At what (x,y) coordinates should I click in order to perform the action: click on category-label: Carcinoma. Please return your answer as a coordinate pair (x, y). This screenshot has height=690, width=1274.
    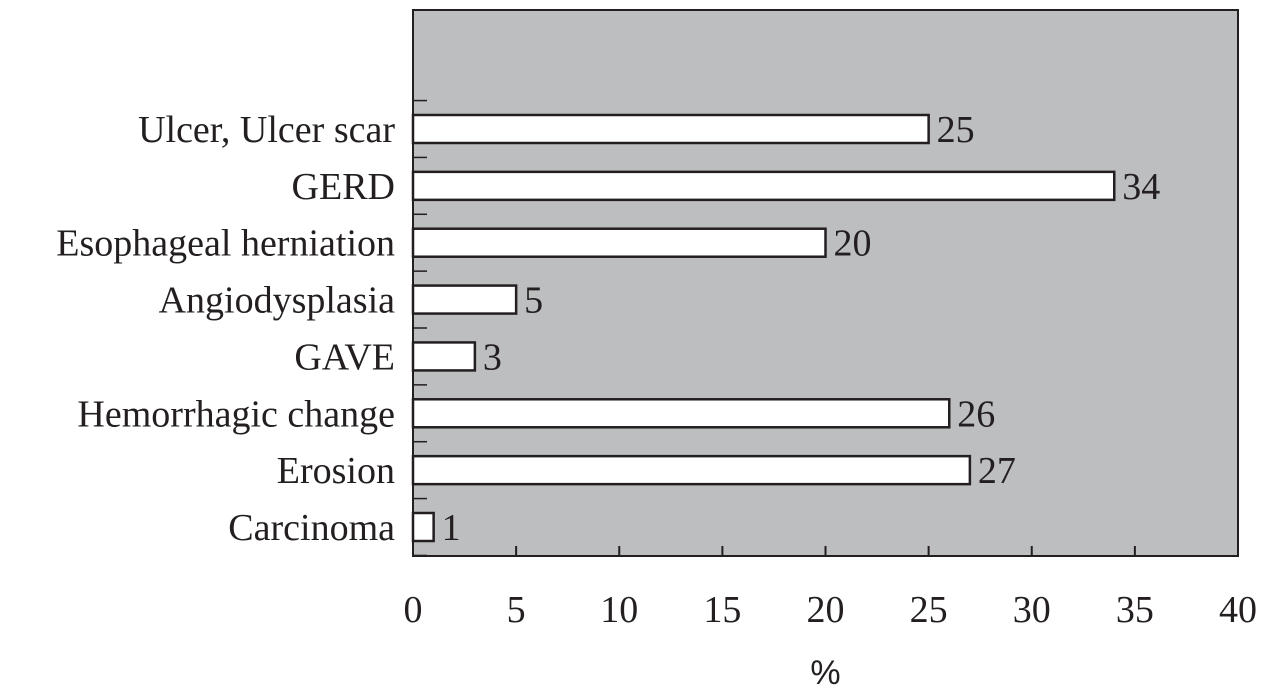
    Looking at the image, I should click on (311, 528).